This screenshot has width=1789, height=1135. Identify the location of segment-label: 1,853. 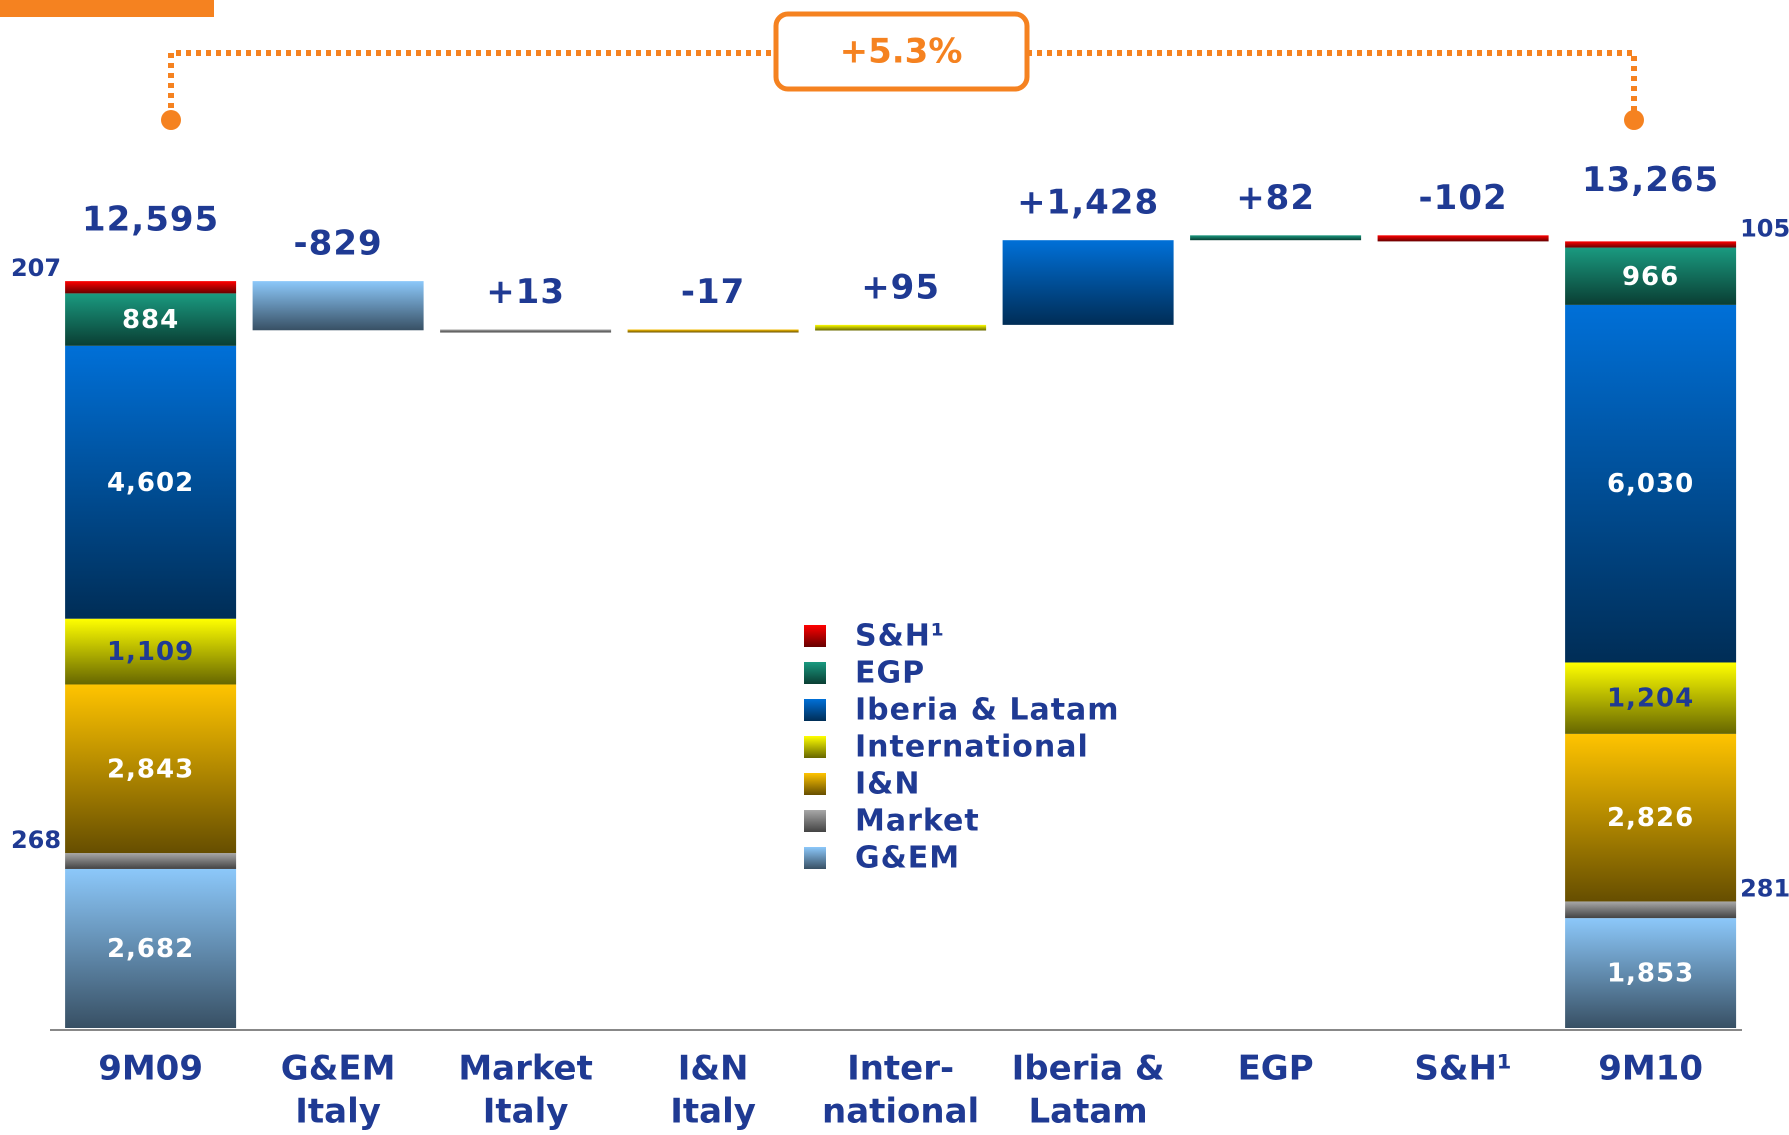
(1650, 974).